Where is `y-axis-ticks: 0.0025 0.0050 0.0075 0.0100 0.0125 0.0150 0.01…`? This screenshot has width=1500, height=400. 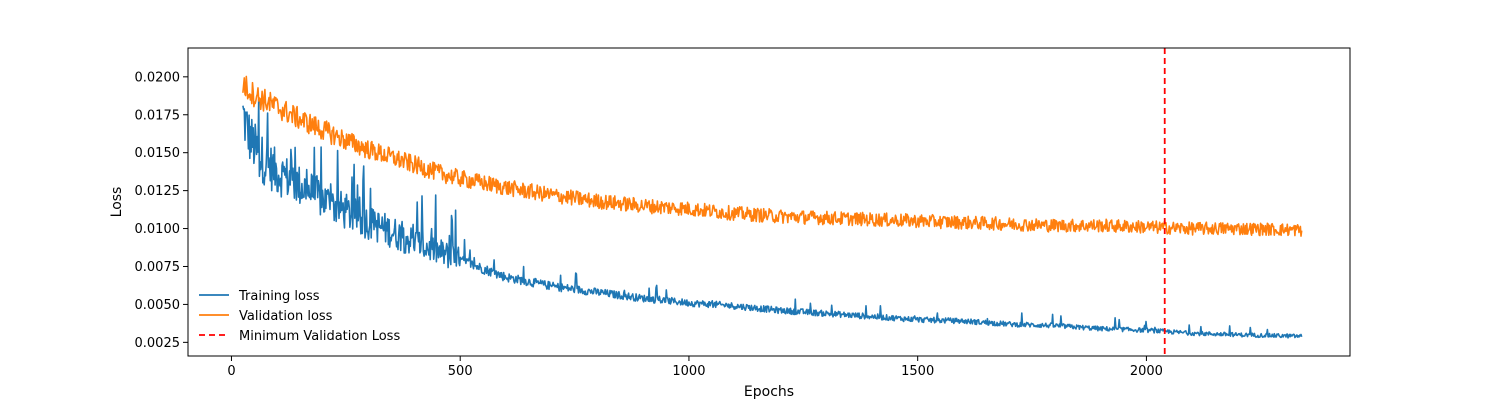
y-axis-ticks: 0.0025 0.0050 0.0075 0.0100 0.0125 0.0150 0.01… is located at coordinates (161, 210).